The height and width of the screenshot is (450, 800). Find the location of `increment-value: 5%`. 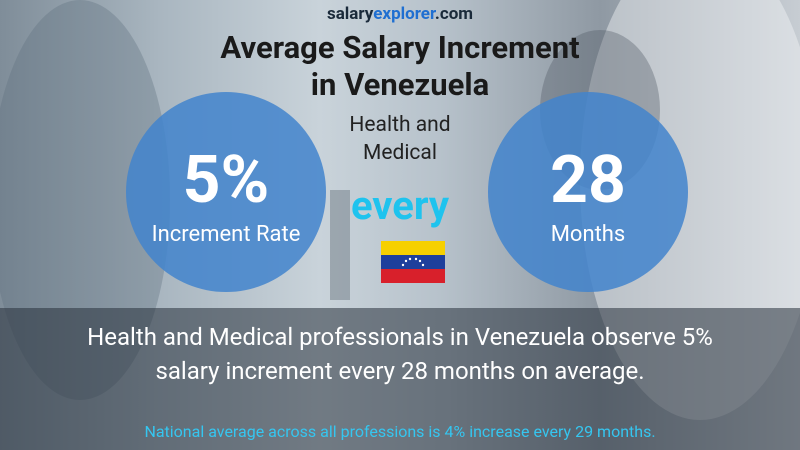

increment-value: 5% is located at coordinates (226, 180).